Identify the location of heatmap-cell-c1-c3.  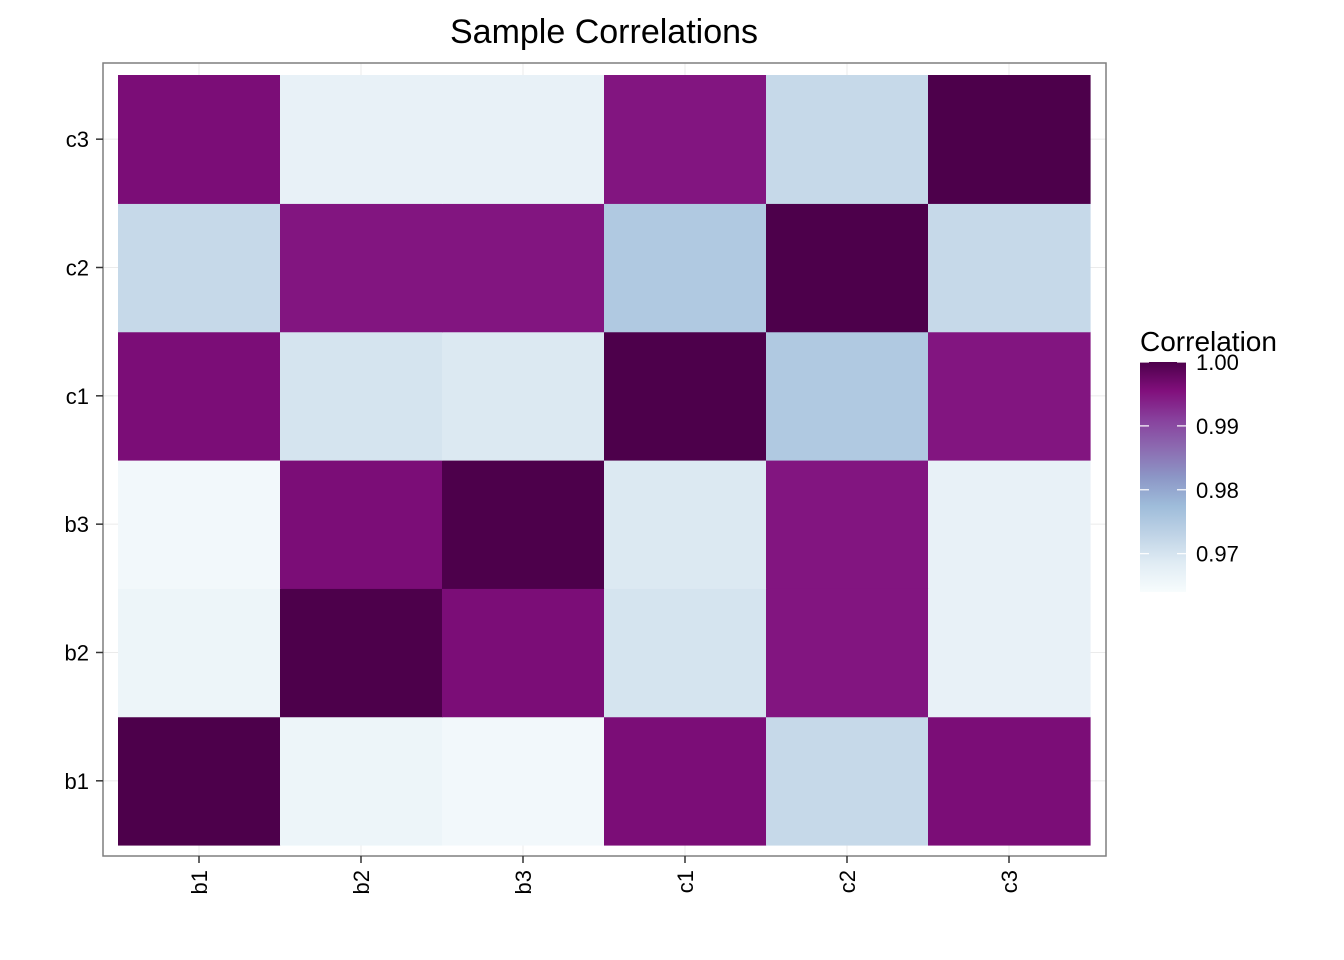
(1009, 396).